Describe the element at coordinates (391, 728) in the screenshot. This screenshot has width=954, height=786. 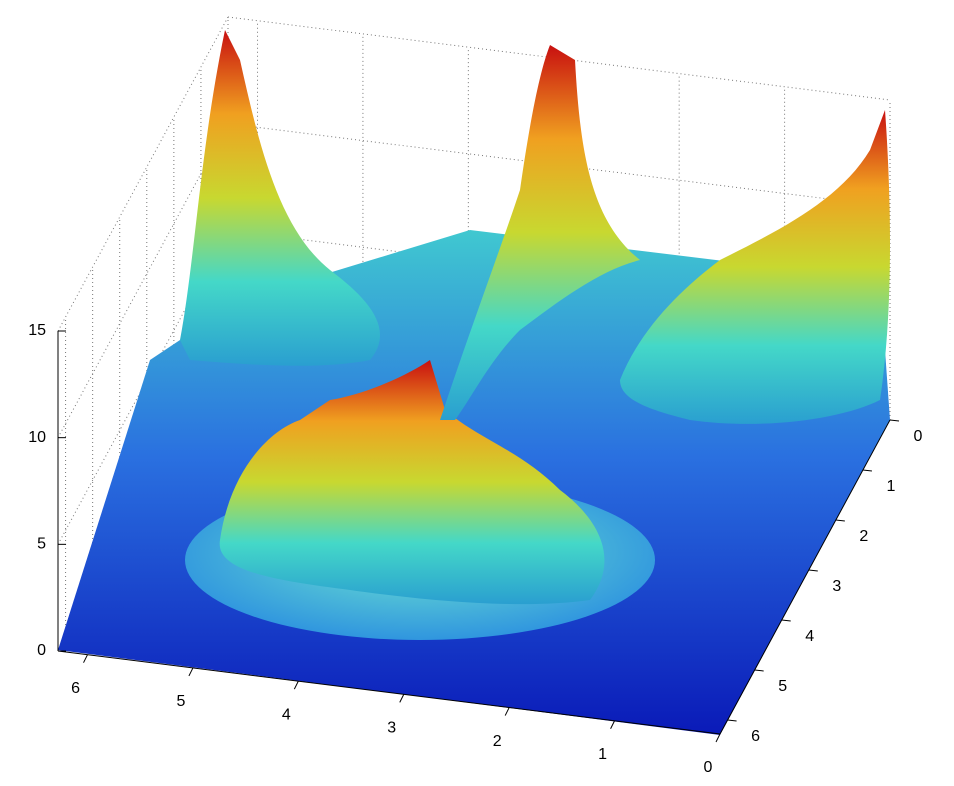
I see `x-tick-label: 3` at that location.